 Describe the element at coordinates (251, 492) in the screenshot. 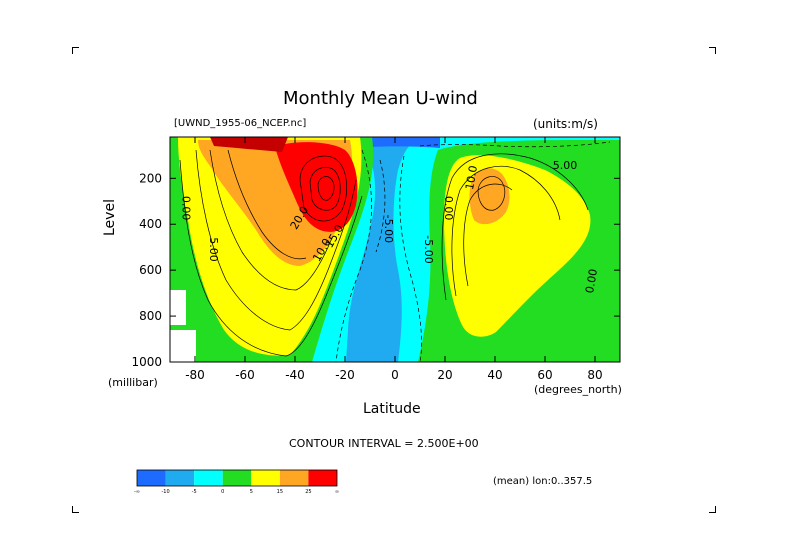

I see `colorbar-tick-label: 5` at that location.